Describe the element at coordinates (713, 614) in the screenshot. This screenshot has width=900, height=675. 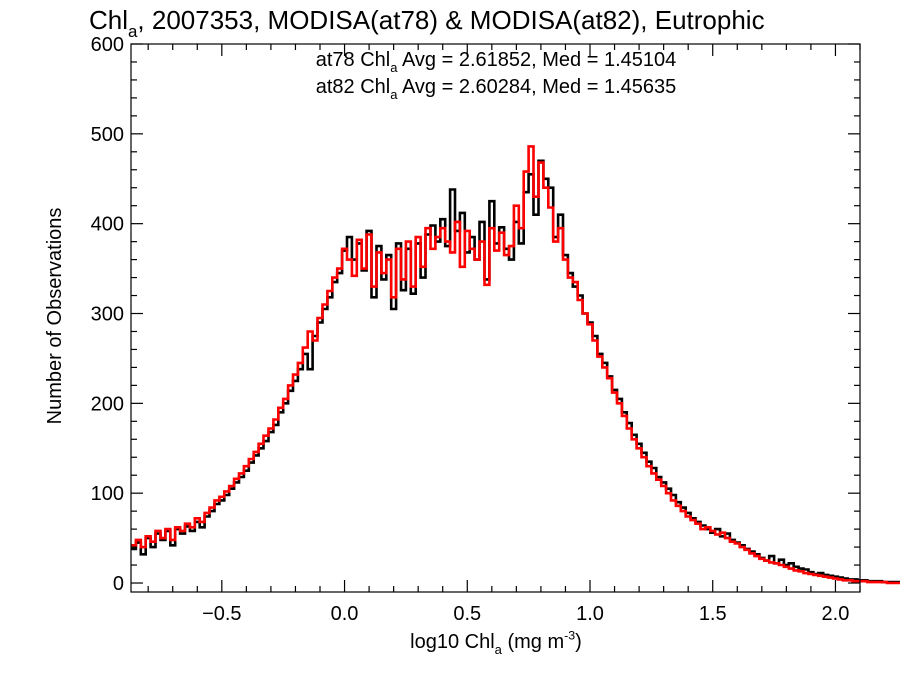
I see `x-tick-label: 1.5` at that location.